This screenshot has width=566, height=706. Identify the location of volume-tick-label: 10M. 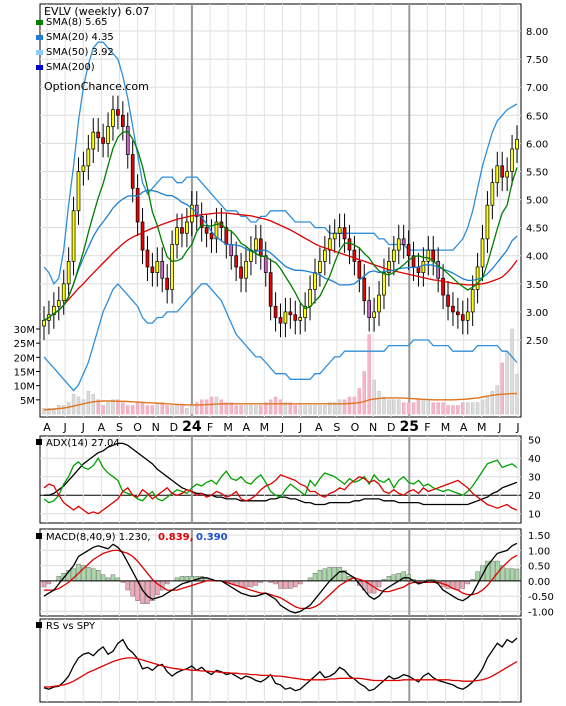
(24, 387).